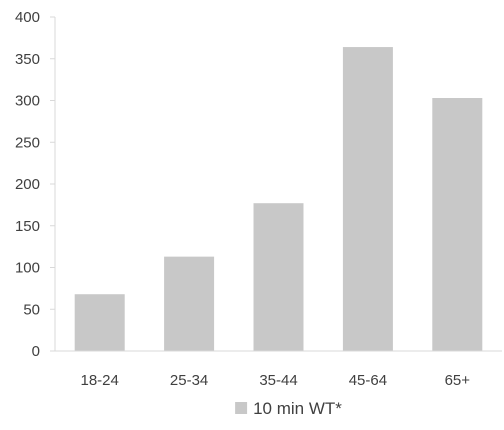  I want to click on x-tick-label: 18-24, so click(100, 380).